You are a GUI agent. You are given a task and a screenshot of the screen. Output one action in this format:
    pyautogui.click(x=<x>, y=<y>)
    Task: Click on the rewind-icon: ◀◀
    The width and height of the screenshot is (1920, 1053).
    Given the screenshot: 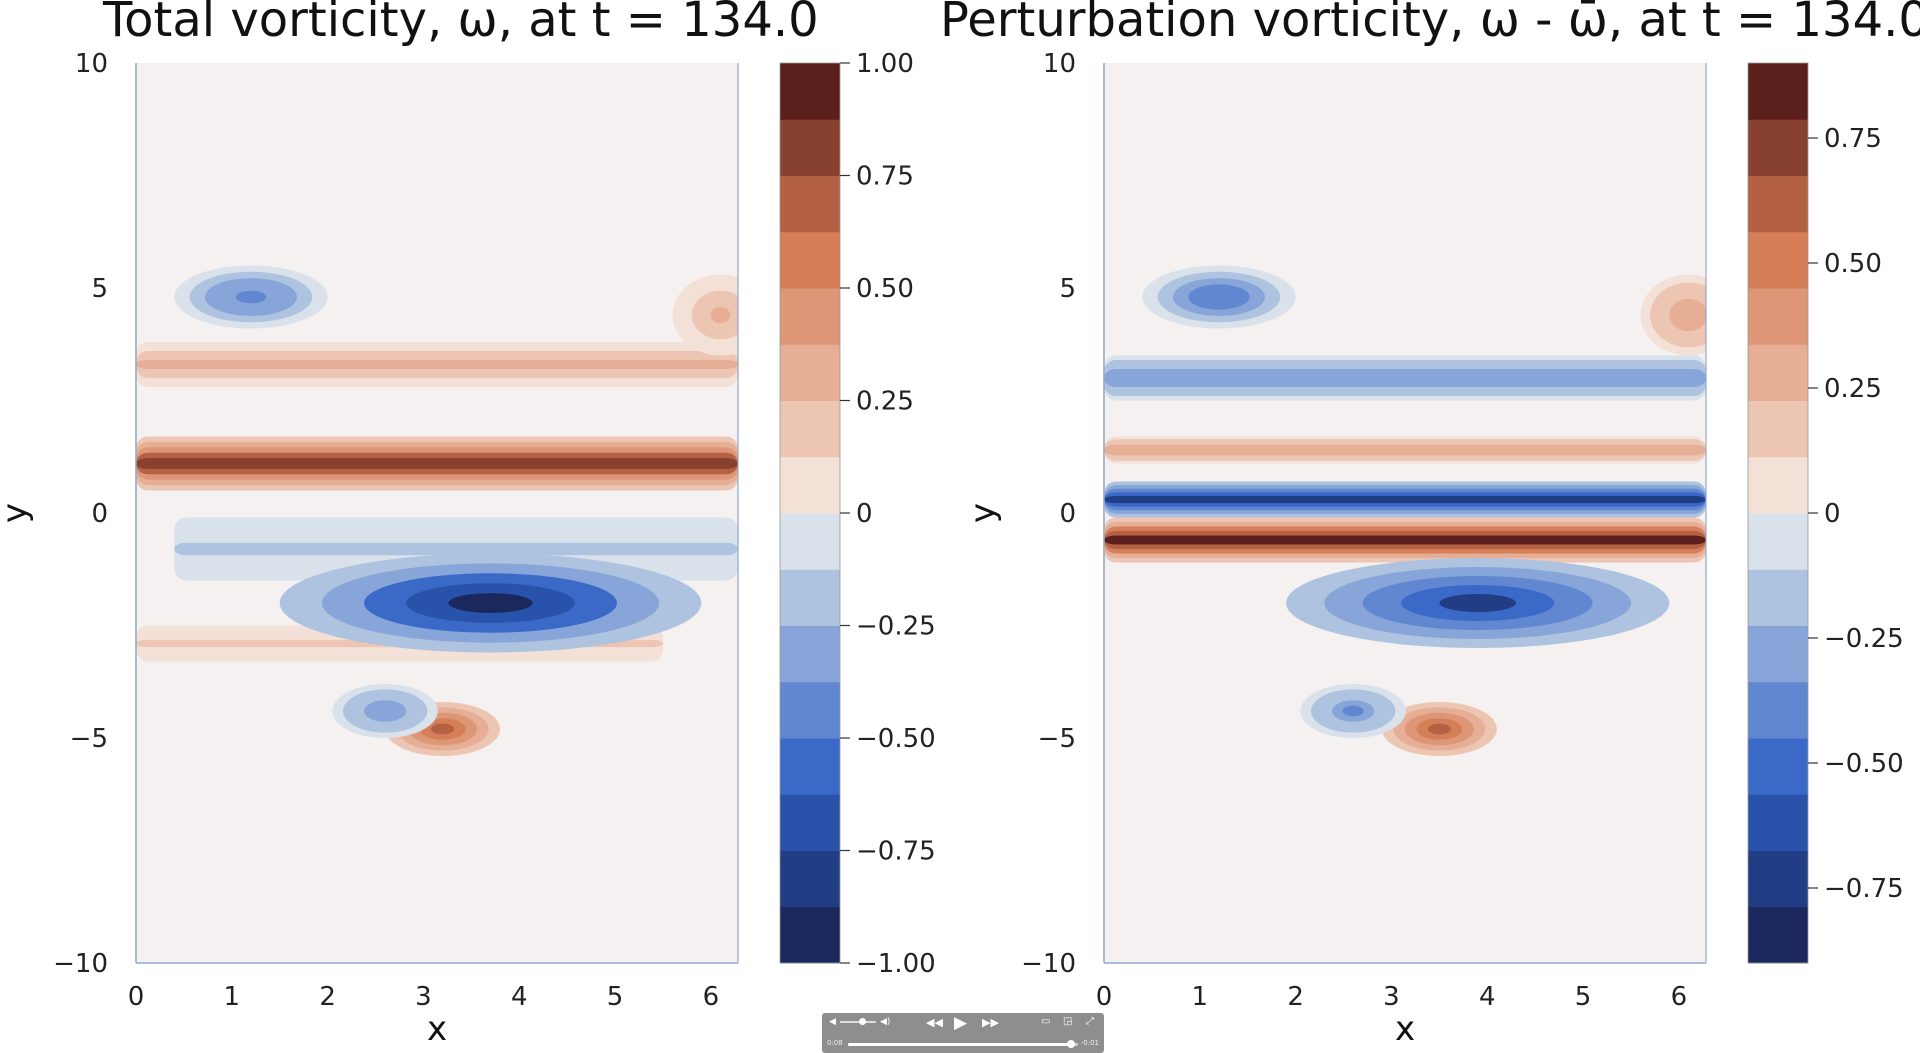 What is the action you would take?
    pyautogui.click(x=934, y=1022)
    